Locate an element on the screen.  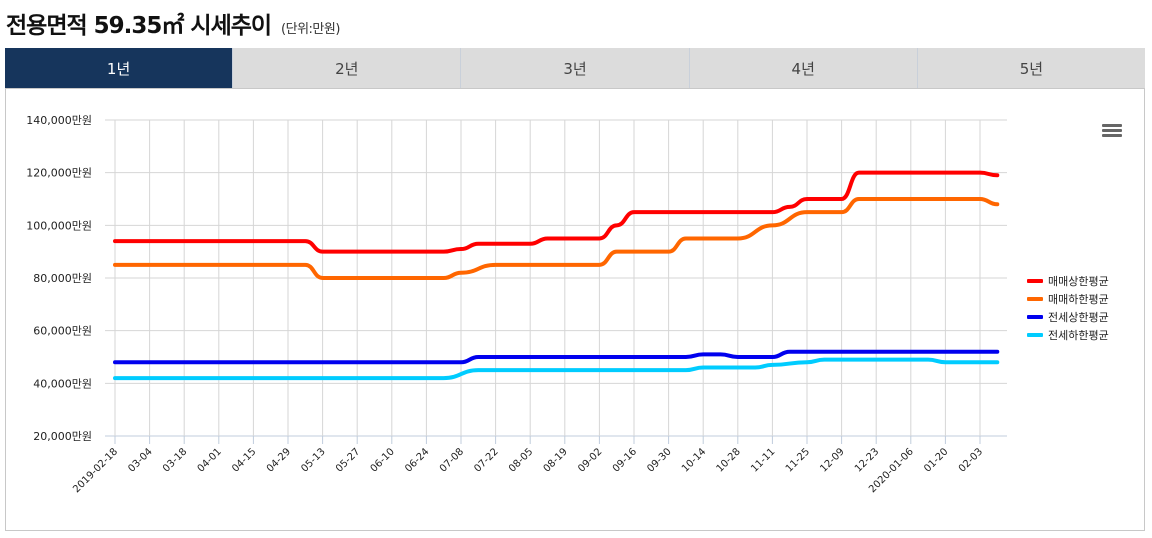
y-tick-label: 80,000만원 is located at coordinates (62, 278).